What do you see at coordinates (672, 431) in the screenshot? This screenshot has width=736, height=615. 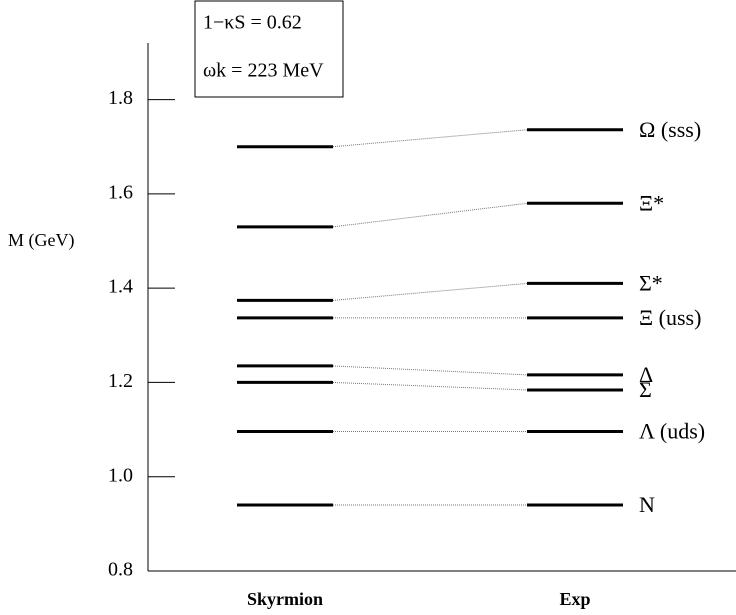 I see `level-label: Λ (uds)` at bounding box center [672, 431].